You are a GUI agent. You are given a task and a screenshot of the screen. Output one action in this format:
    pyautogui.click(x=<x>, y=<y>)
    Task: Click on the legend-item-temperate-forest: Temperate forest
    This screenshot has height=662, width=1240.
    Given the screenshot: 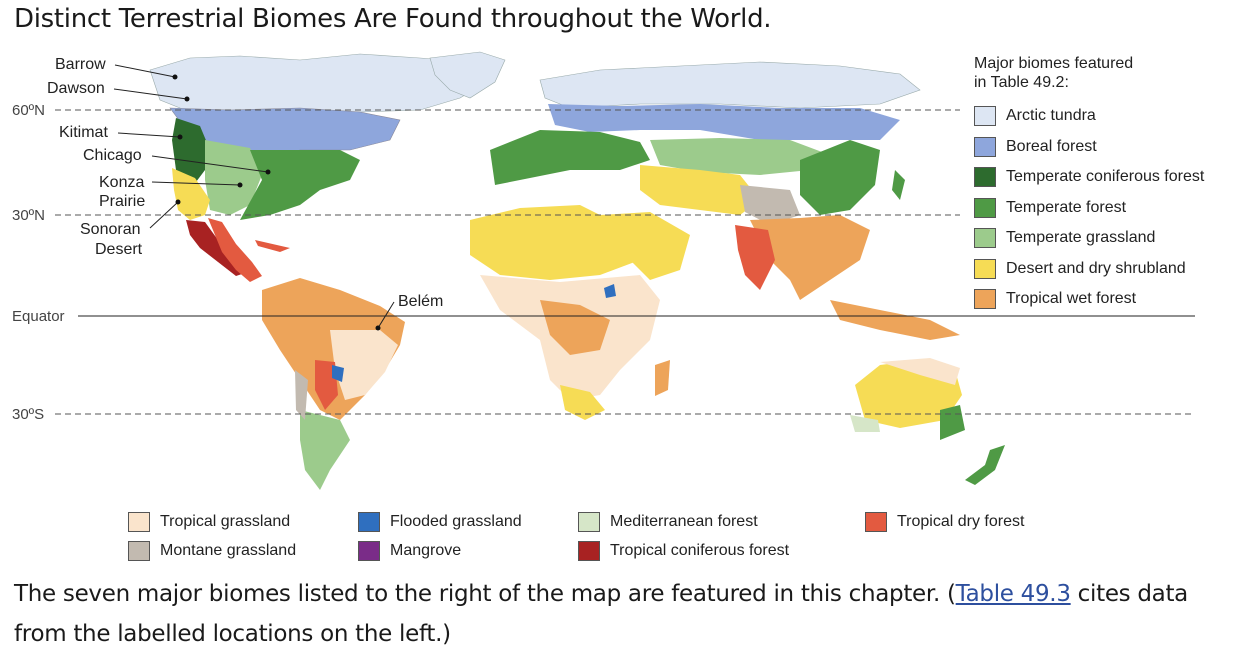 What is the action you would take?
    pyautogui.click(x=1104, y=208)
    